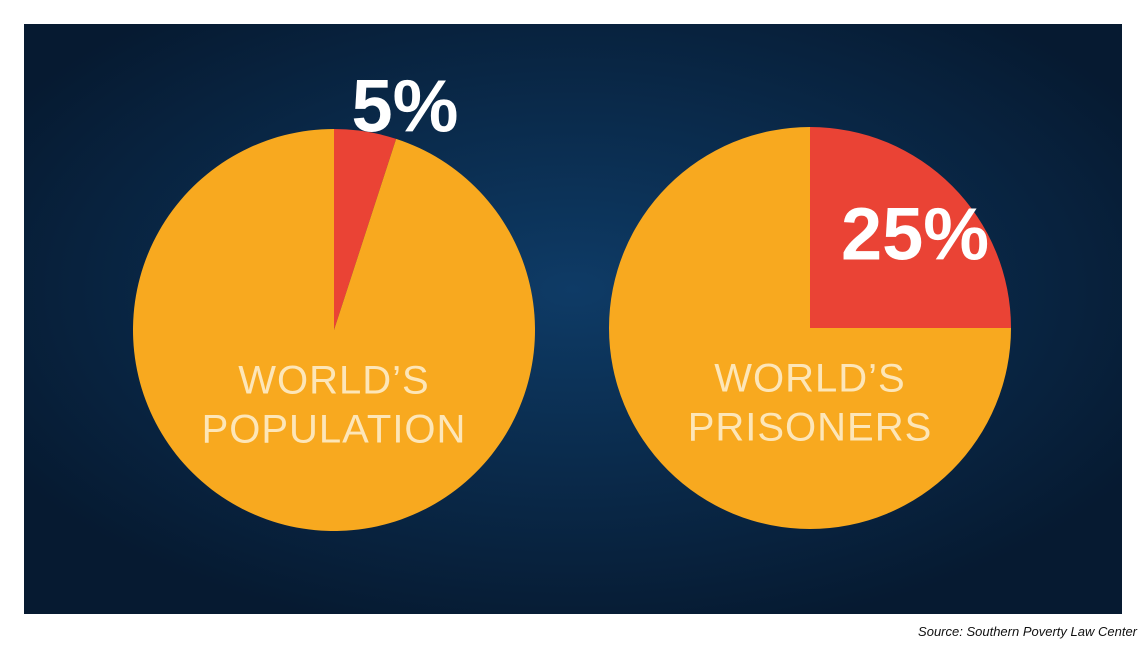 This screenshot has width=1145, height=646. What do you see at coordinates (1028, 631) in the screenshot?
I see `source: Source: Southern Poverty Law Center` at bounding box center [1028, 631].